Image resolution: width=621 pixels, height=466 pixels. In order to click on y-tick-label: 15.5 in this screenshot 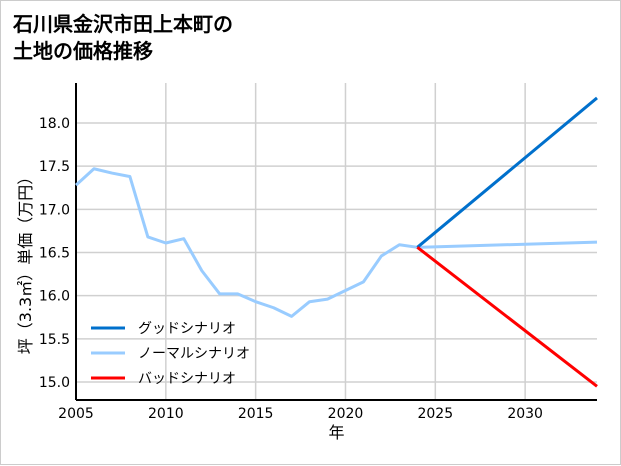, I will do `click(54, 340)`.